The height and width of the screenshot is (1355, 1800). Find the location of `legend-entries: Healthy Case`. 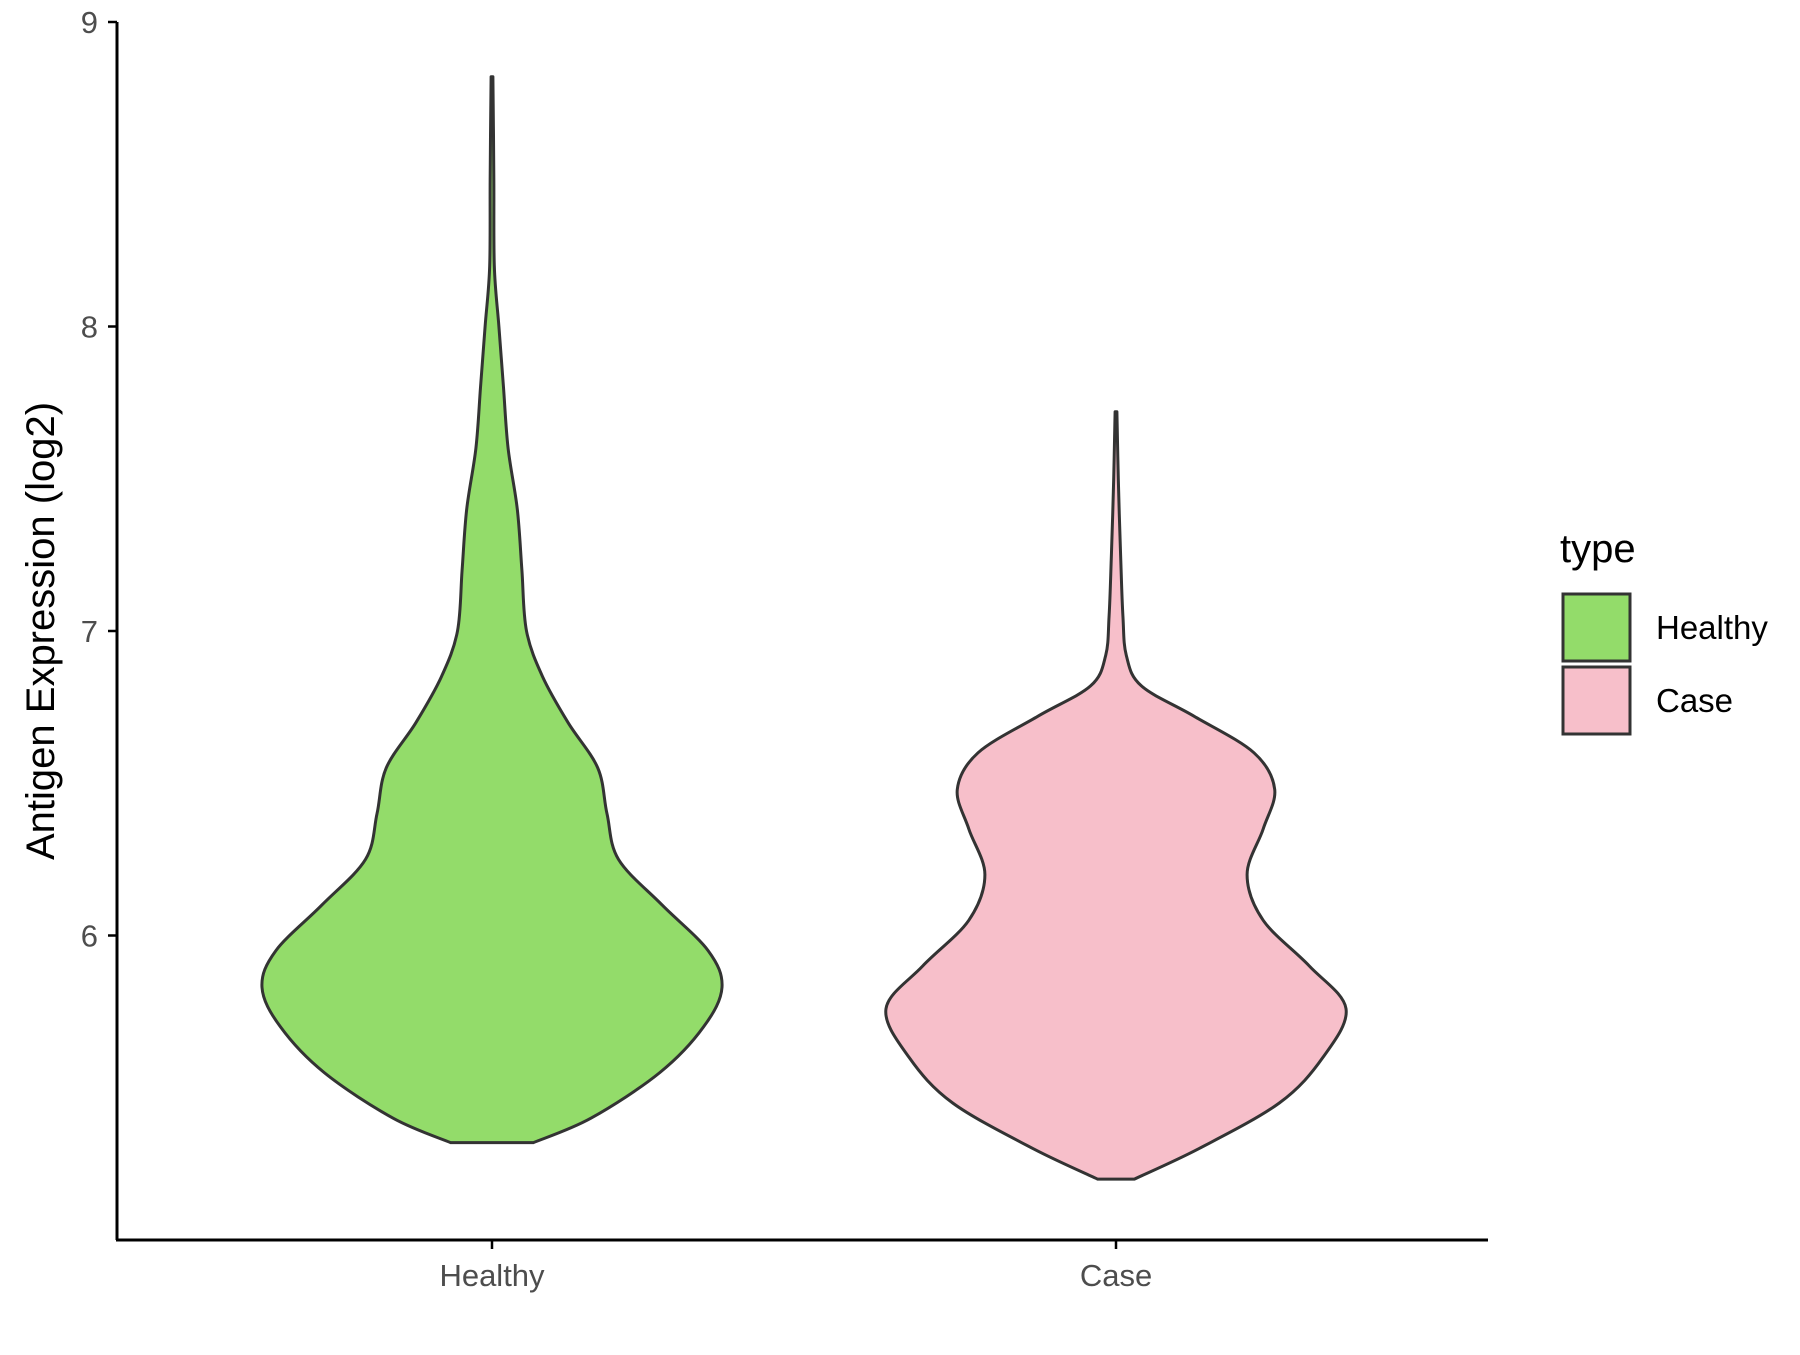

legend-entries: Healthy Case is located at coordinates (1664, 664).